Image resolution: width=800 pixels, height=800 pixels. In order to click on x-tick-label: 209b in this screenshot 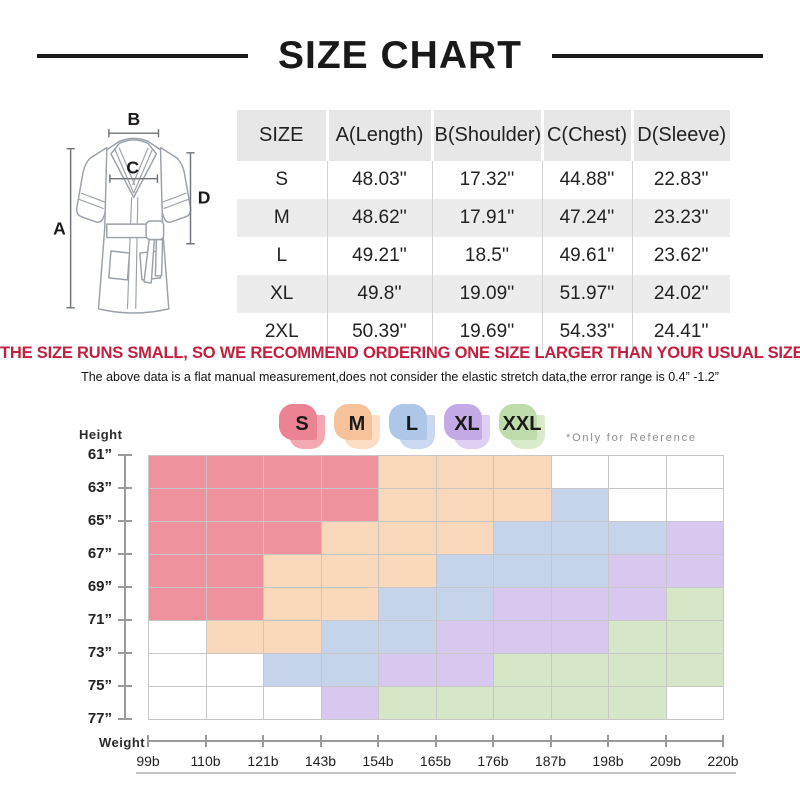, I will do `click(665, 761)`.